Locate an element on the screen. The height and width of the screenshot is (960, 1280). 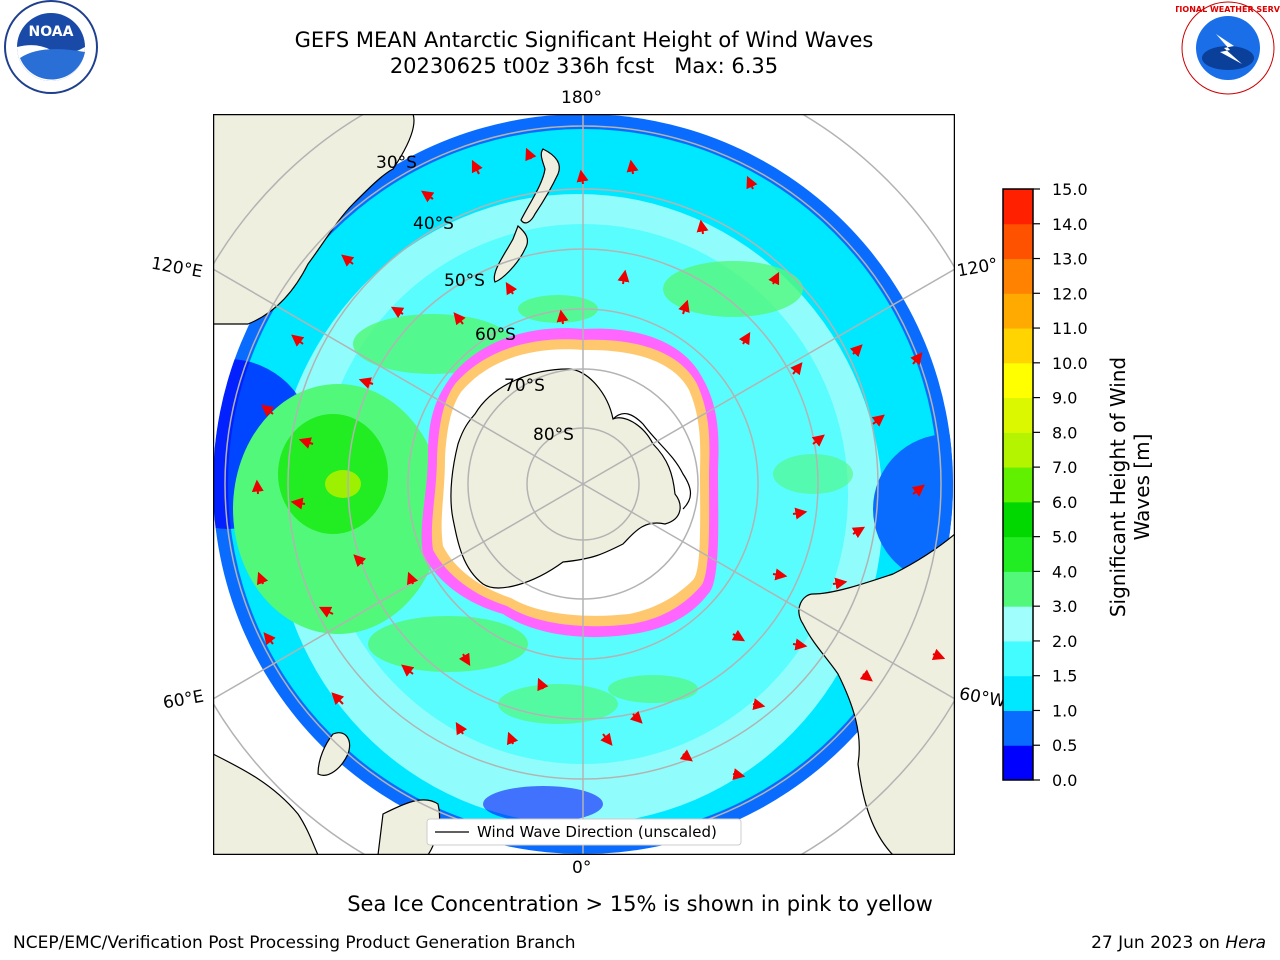
colorbar-tick-label: 12.0 is located at coordinates (1070, 293).